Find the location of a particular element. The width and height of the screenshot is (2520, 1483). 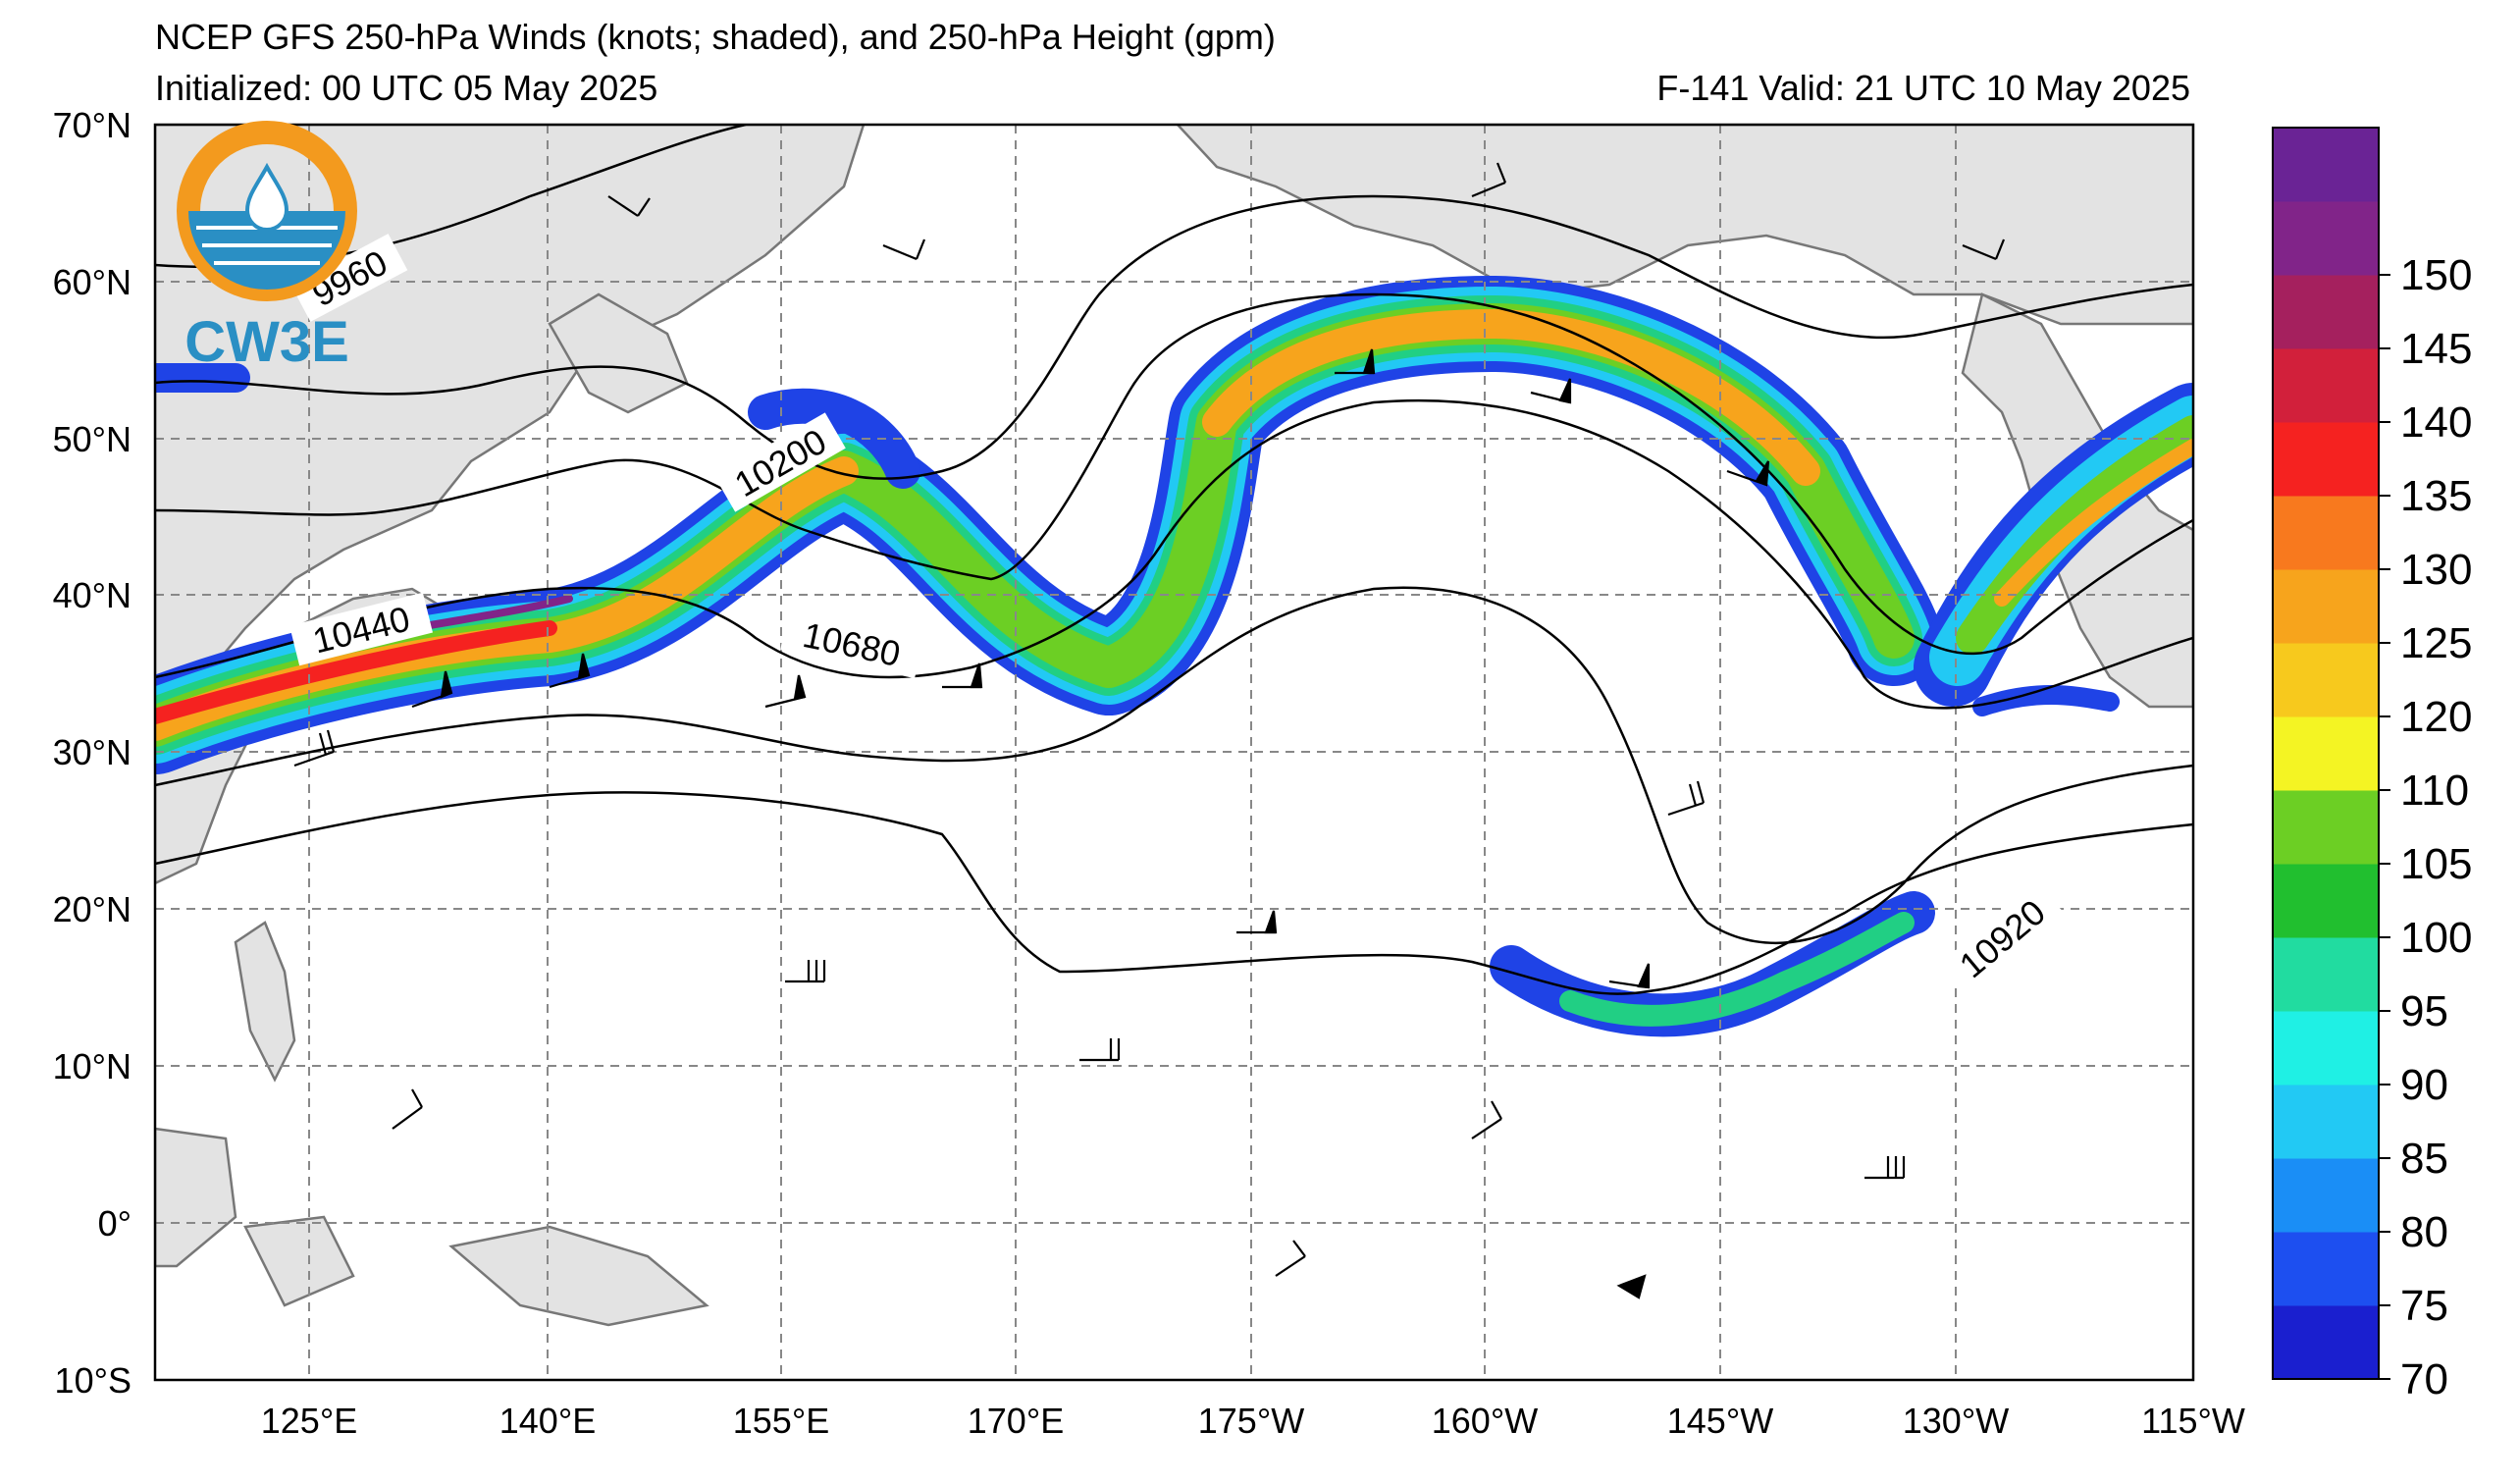

lat-label: 60°N is located at coordinates (92, 282).